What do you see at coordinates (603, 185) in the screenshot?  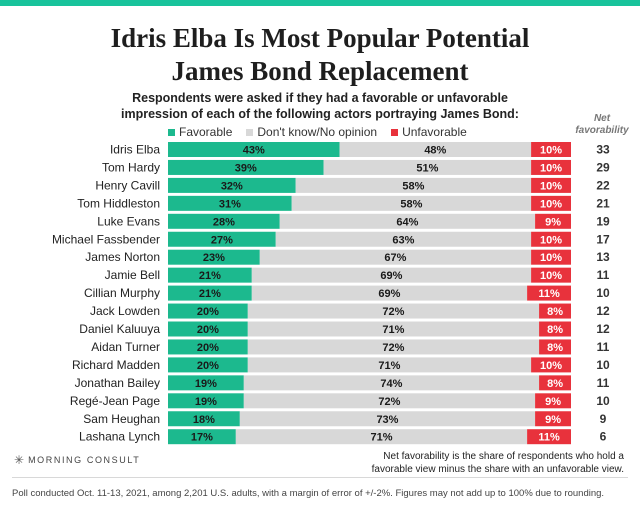 I see `net-favorability-value: 22` at bounding box center [603, 185].